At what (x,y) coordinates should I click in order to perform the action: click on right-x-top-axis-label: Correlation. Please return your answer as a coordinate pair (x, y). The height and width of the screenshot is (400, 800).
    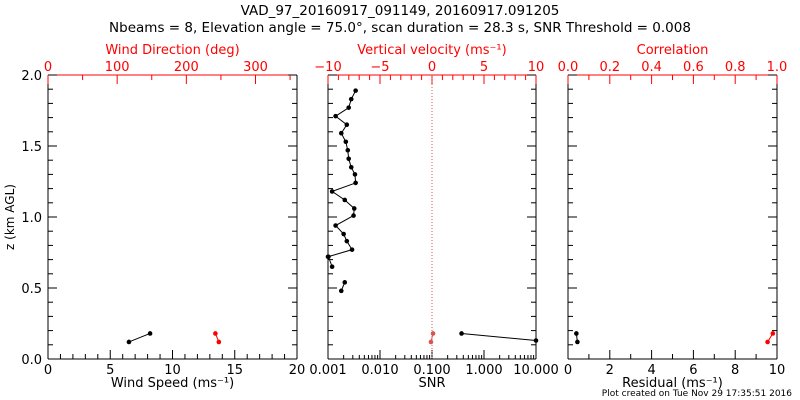
    Looking at the image, I should click on (673, 50).